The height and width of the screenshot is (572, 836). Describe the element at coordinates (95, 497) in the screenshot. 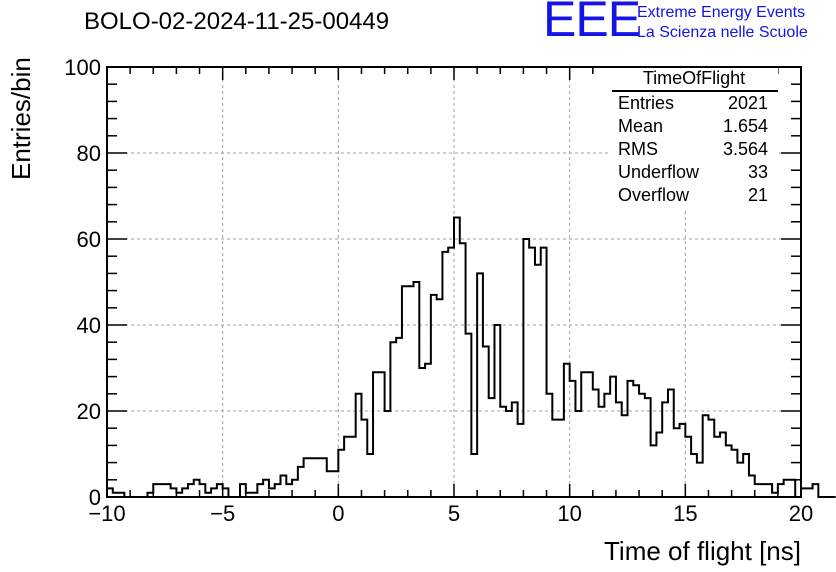

I see `y-tick-label: 0` at that location.